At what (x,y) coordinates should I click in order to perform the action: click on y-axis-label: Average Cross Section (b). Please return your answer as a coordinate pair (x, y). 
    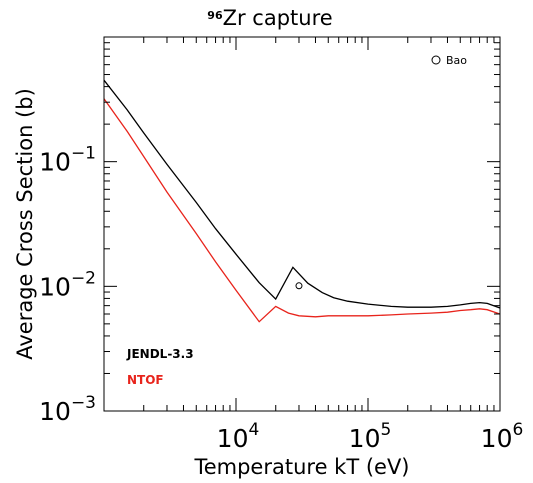
    Looking at the image, I should click on (25, 224).